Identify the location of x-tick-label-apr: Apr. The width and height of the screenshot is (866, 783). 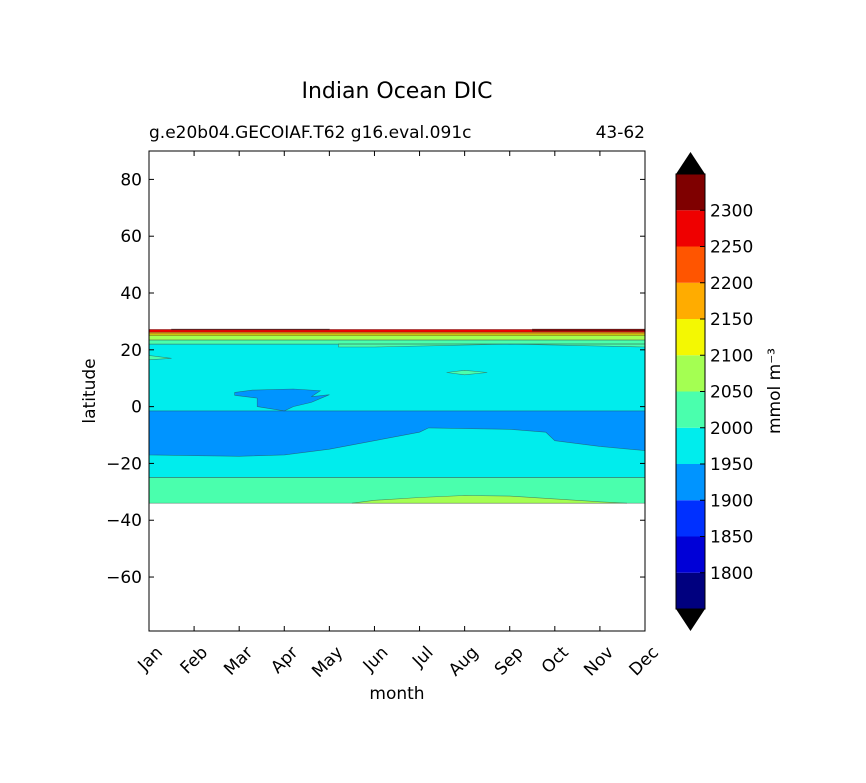
(284, 660).